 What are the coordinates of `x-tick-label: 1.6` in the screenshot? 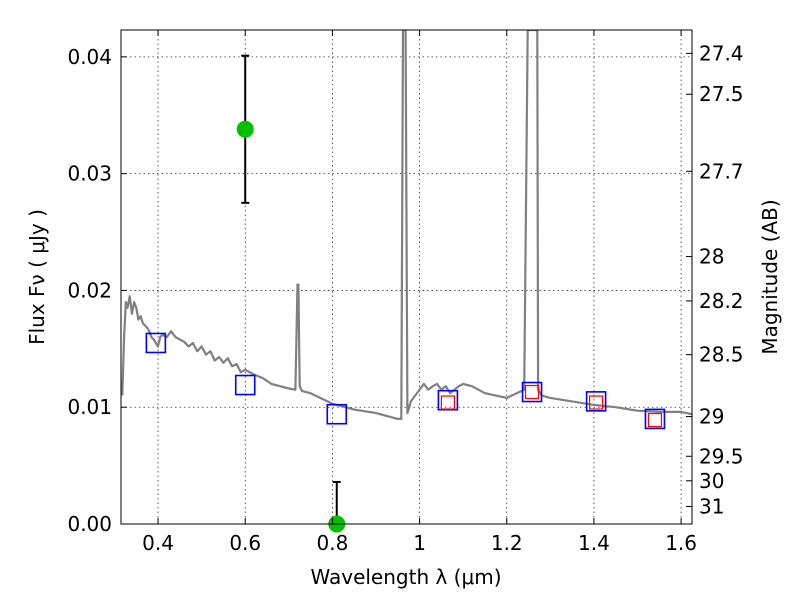 It's located at (681, 543).